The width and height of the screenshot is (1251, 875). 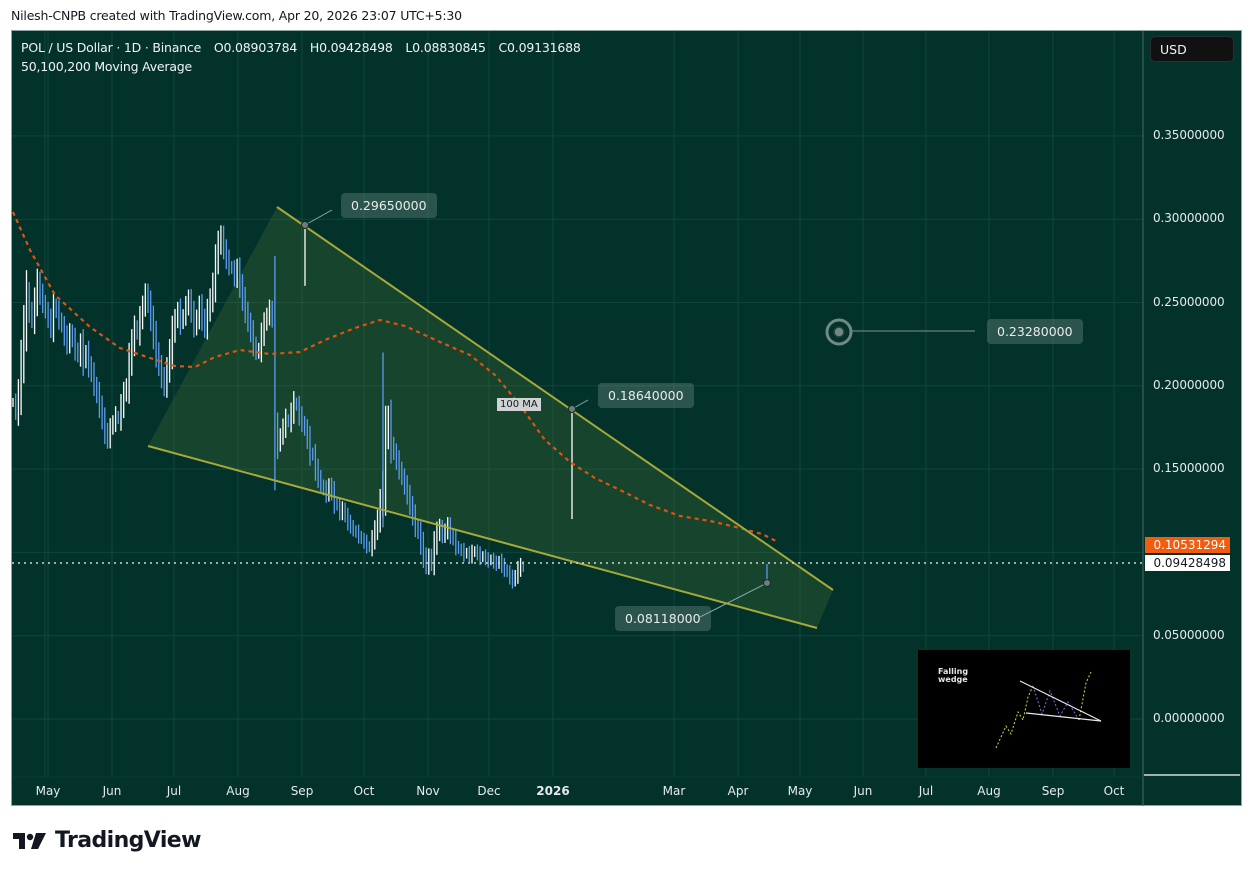 What do you see at coordinates (29, 840) in the screenshot?
I see `tradingview-logo-icon` at bounding box center [29, 840].